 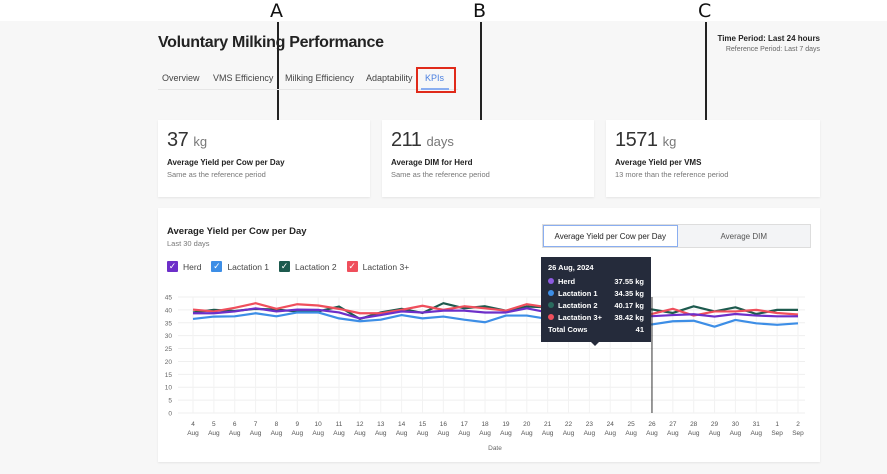 What do you see at coordinates (339, 429) in the screenshot?
I see `x-tick-label: 11 Aug` at bounding box center [339, 429].